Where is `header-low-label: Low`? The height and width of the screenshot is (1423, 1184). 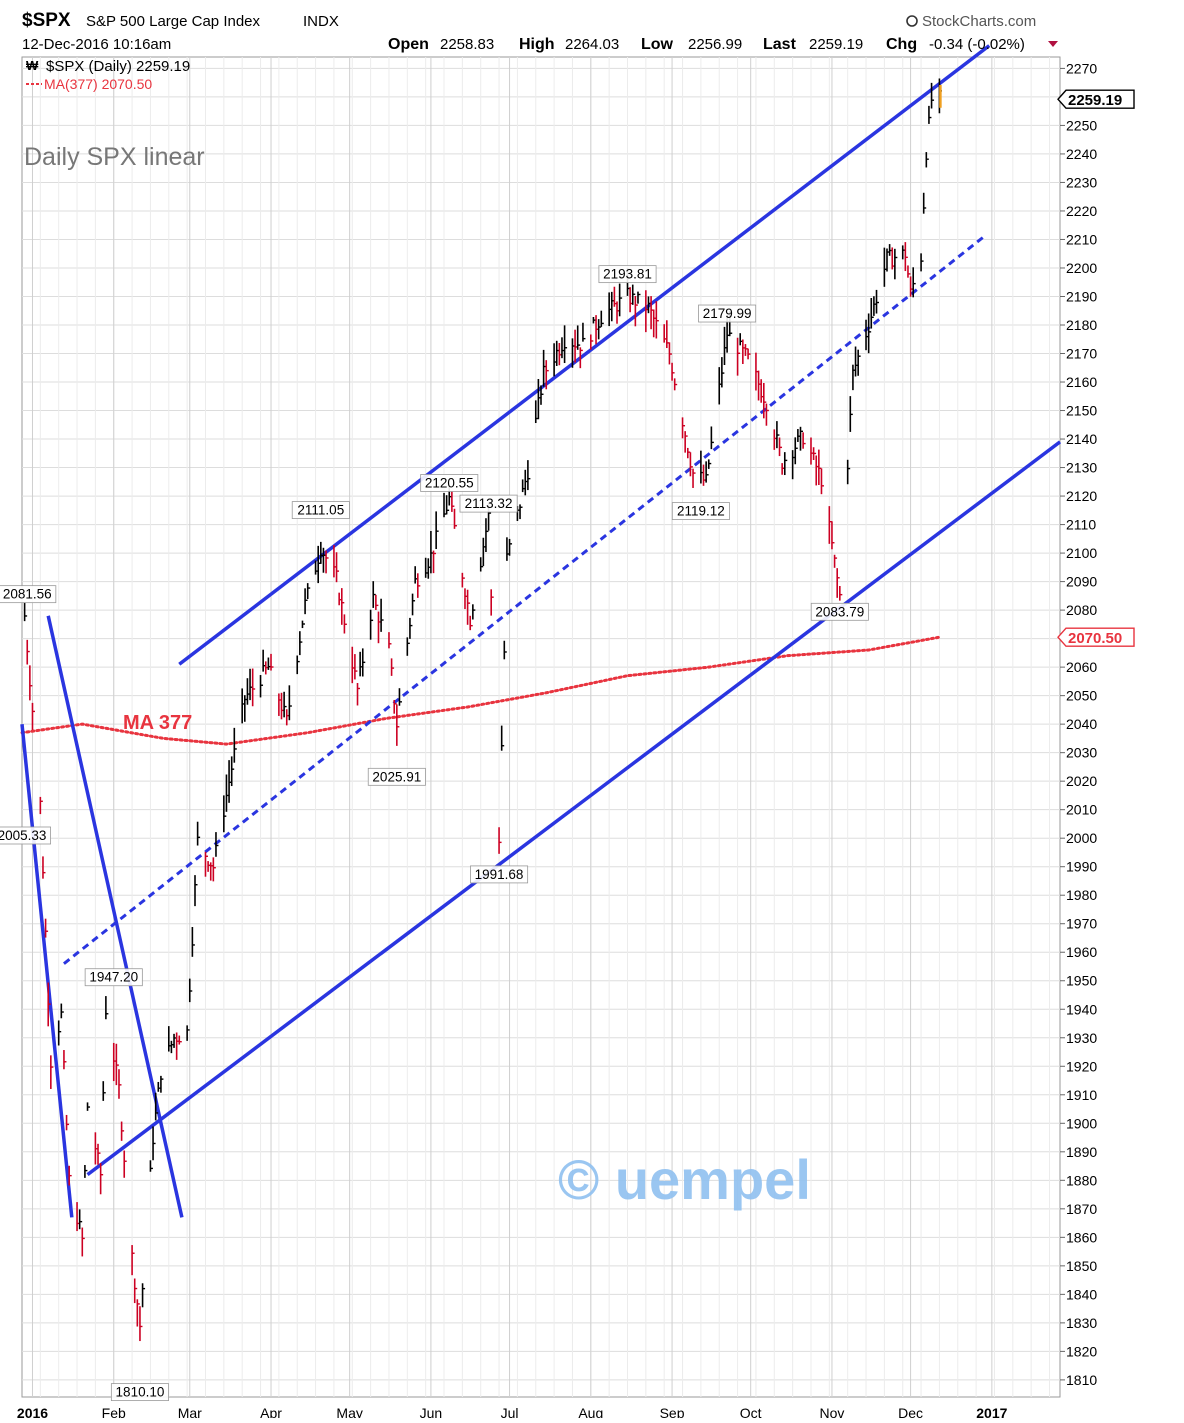
header-low-label: Low is located at coordinates (657, 44).